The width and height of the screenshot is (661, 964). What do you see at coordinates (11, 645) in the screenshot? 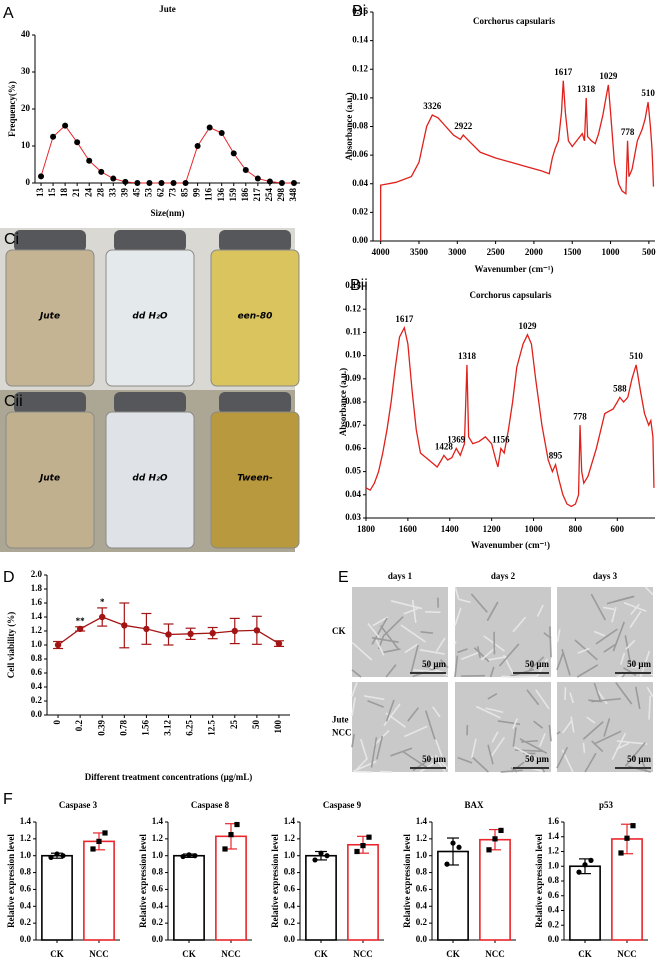
I see `y-axis-label: Cell viability (%)` at bounding box center [11, 645].